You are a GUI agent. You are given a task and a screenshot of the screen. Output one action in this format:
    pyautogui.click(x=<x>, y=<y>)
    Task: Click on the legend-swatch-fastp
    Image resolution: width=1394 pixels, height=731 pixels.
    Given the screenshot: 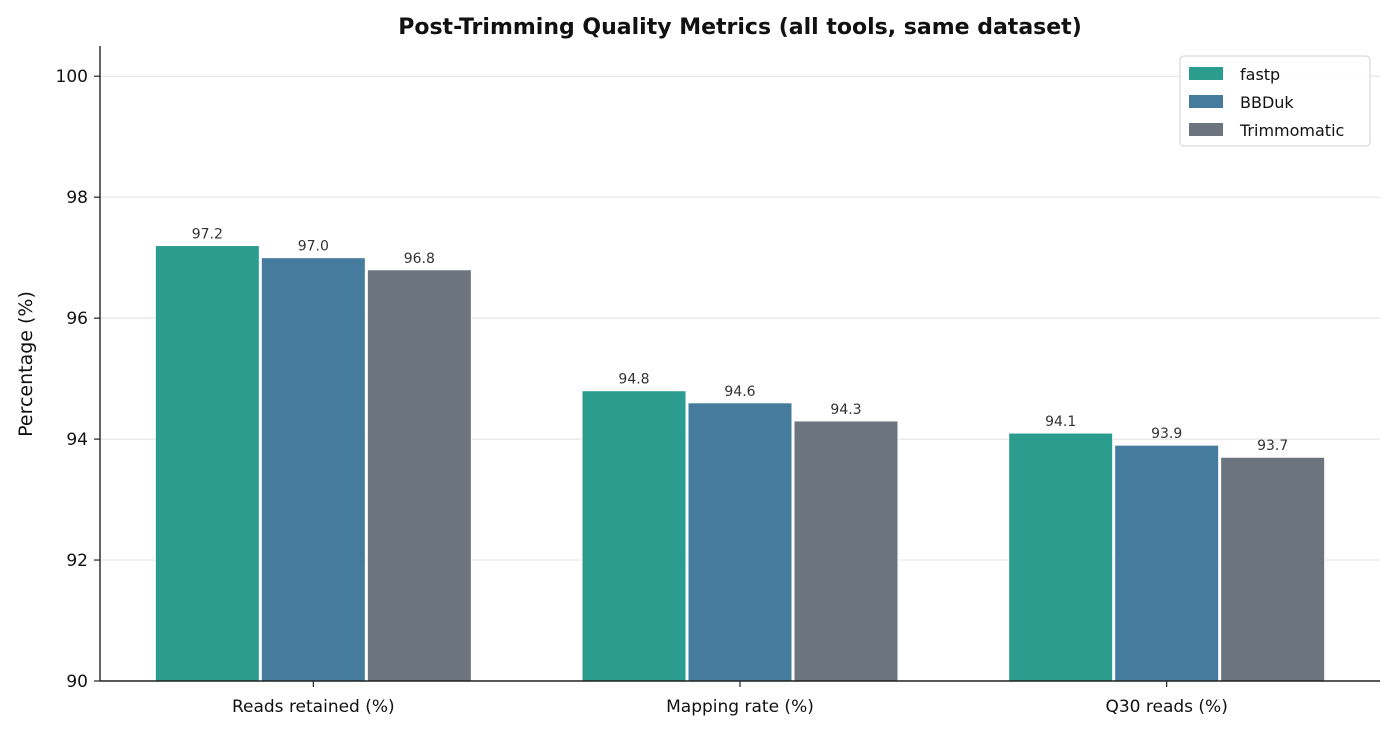 What is the action you would take?
    pyautogui.click(x=1206, y=73)
    